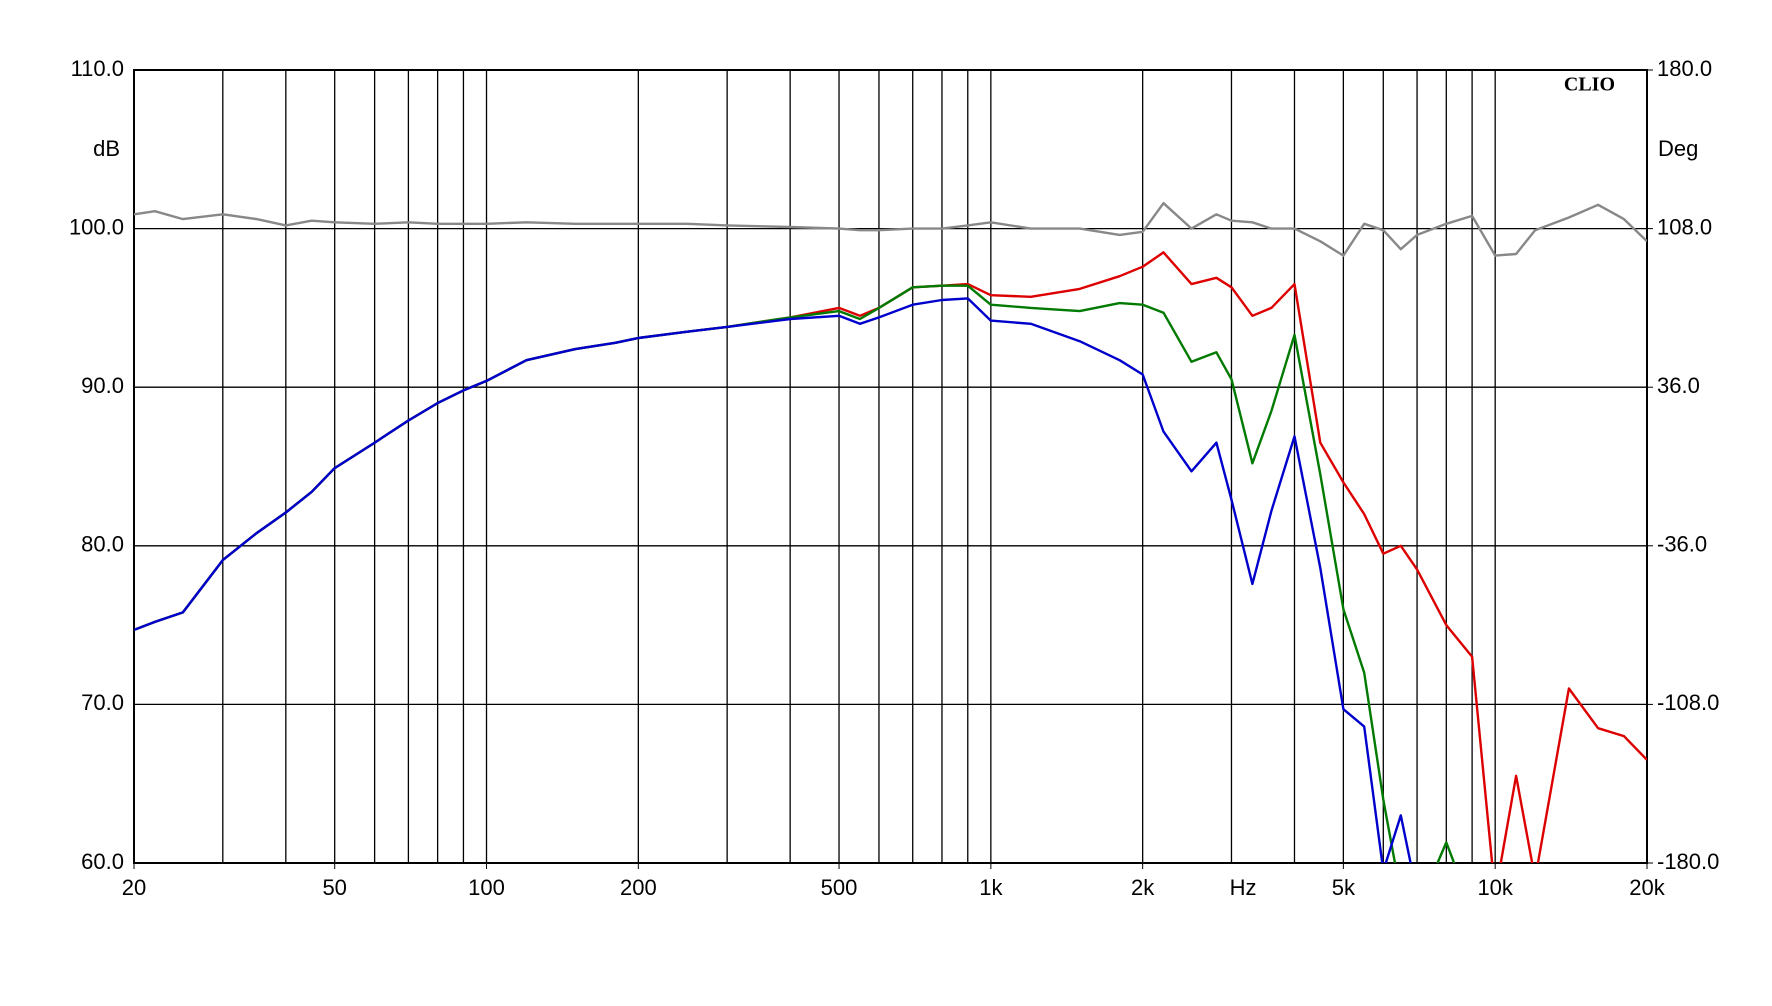 The width and height of the screenshot is (1772, 1006). What do you see at coordinates (991, 887) in the screenshot?
I see `x-tick-label: 1k` at bounding box center [991, 887].